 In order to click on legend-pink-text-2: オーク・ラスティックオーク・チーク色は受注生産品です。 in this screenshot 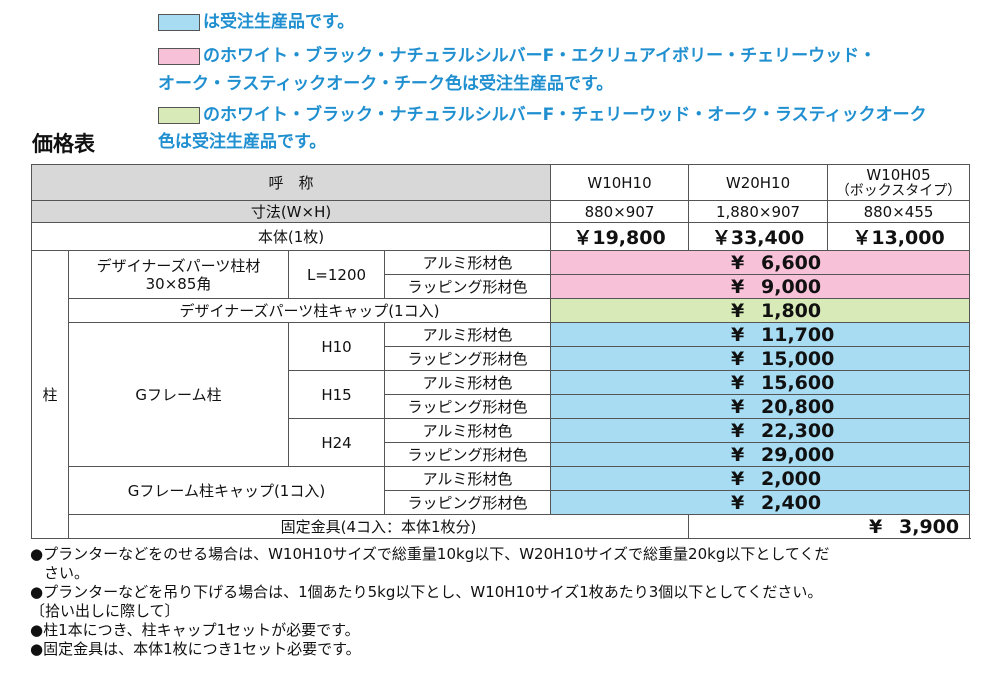, I will do `click(386, 84)`.